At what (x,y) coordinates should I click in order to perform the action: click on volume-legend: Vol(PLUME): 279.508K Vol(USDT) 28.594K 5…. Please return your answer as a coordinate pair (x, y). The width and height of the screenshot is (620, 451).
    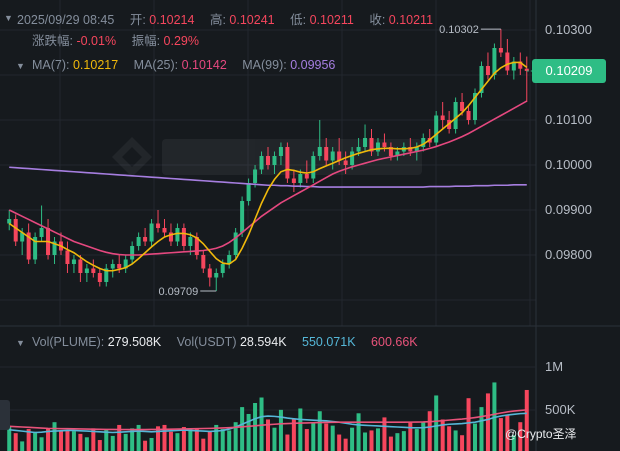
    Looking at the image, I should click on (225, 342).